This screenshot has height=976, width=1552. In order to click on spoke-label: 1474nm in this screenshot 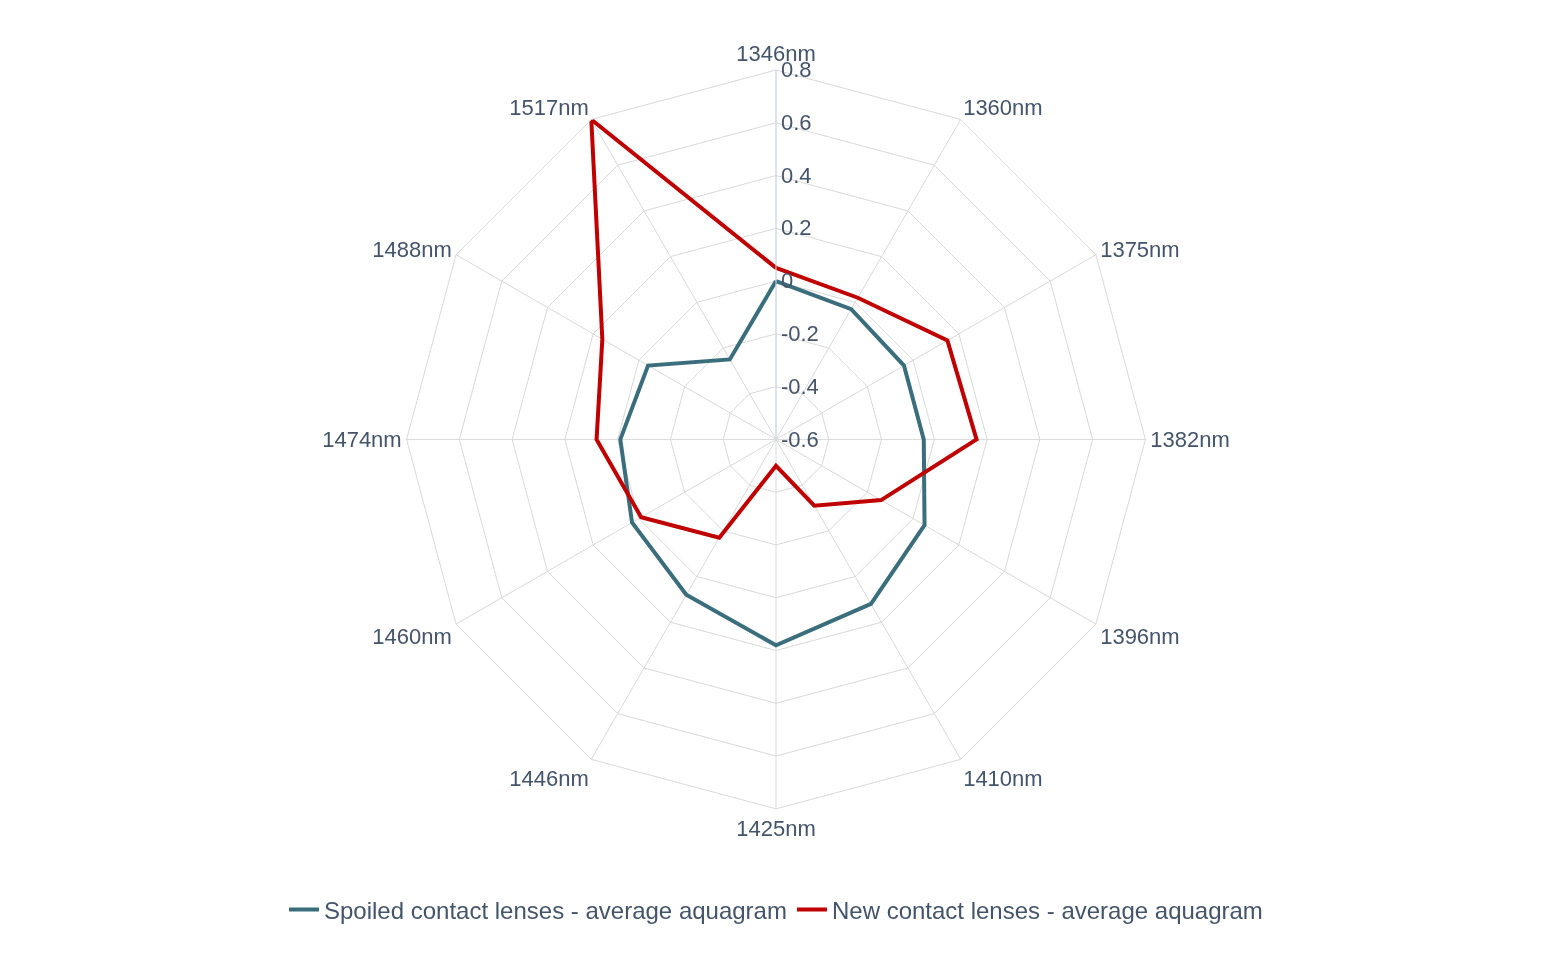, I will do `click(362, 440)`.